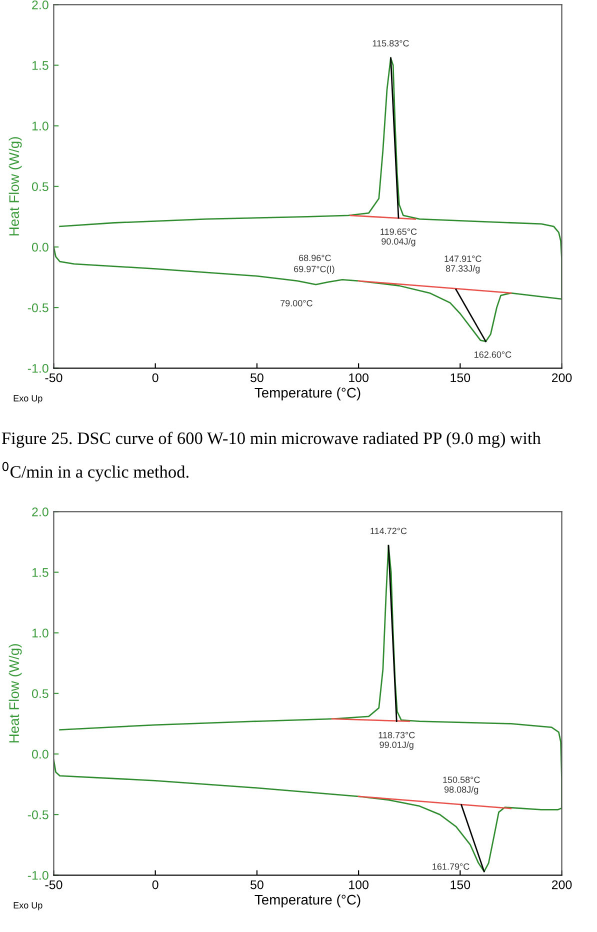 The width and height of the screenshot is (597, 932). I want to click on annotation: 114.72°C, so click(388, 531).